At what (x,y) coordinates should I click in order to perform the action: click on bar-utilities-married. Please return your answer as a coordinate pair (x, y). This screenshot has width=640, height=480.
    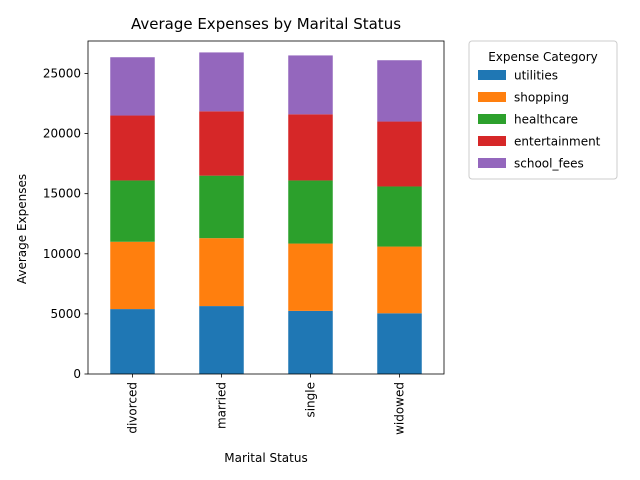
    Looking at the image, I should click on (221, 340).